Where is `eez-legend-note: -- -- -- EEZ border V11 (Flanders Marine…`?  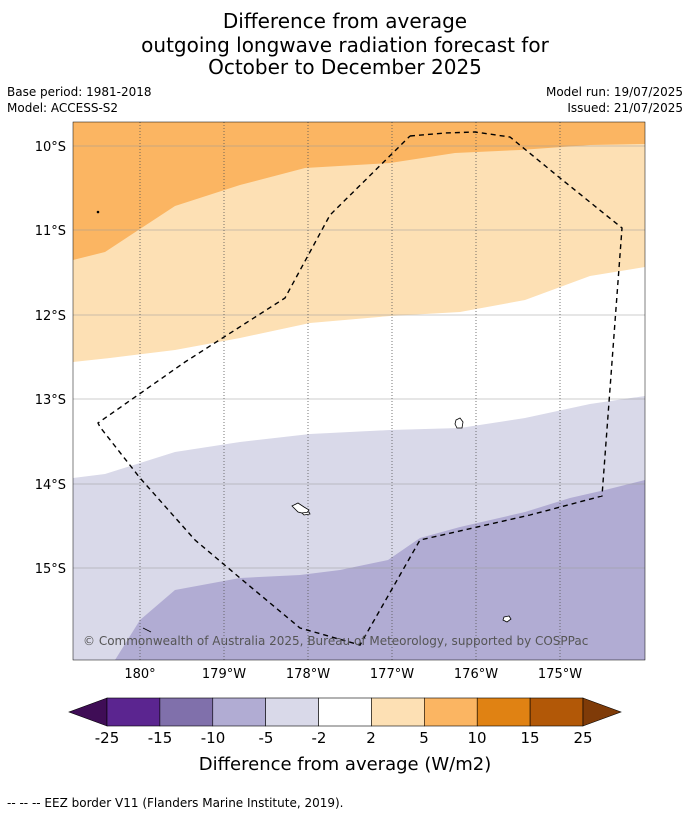 eez-legend-note: -- -- -- EEZ border V11 (Flanders Marine… is located at coordinates (175, 803).